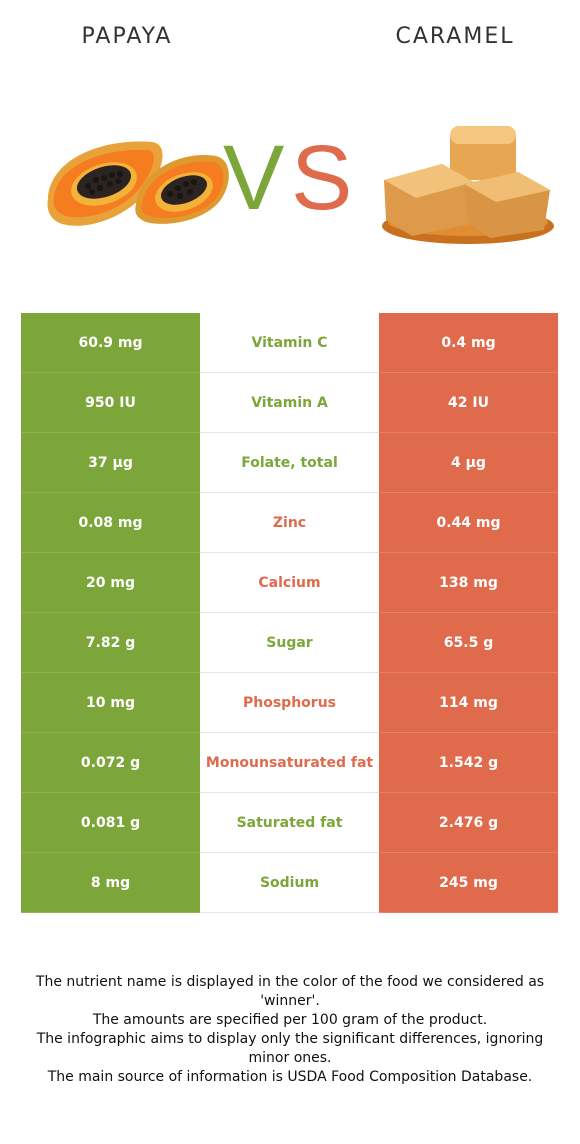  Describe the element at coordinates (468, 403) in the screenshot. I see `right-value: 42 IU` at that location.